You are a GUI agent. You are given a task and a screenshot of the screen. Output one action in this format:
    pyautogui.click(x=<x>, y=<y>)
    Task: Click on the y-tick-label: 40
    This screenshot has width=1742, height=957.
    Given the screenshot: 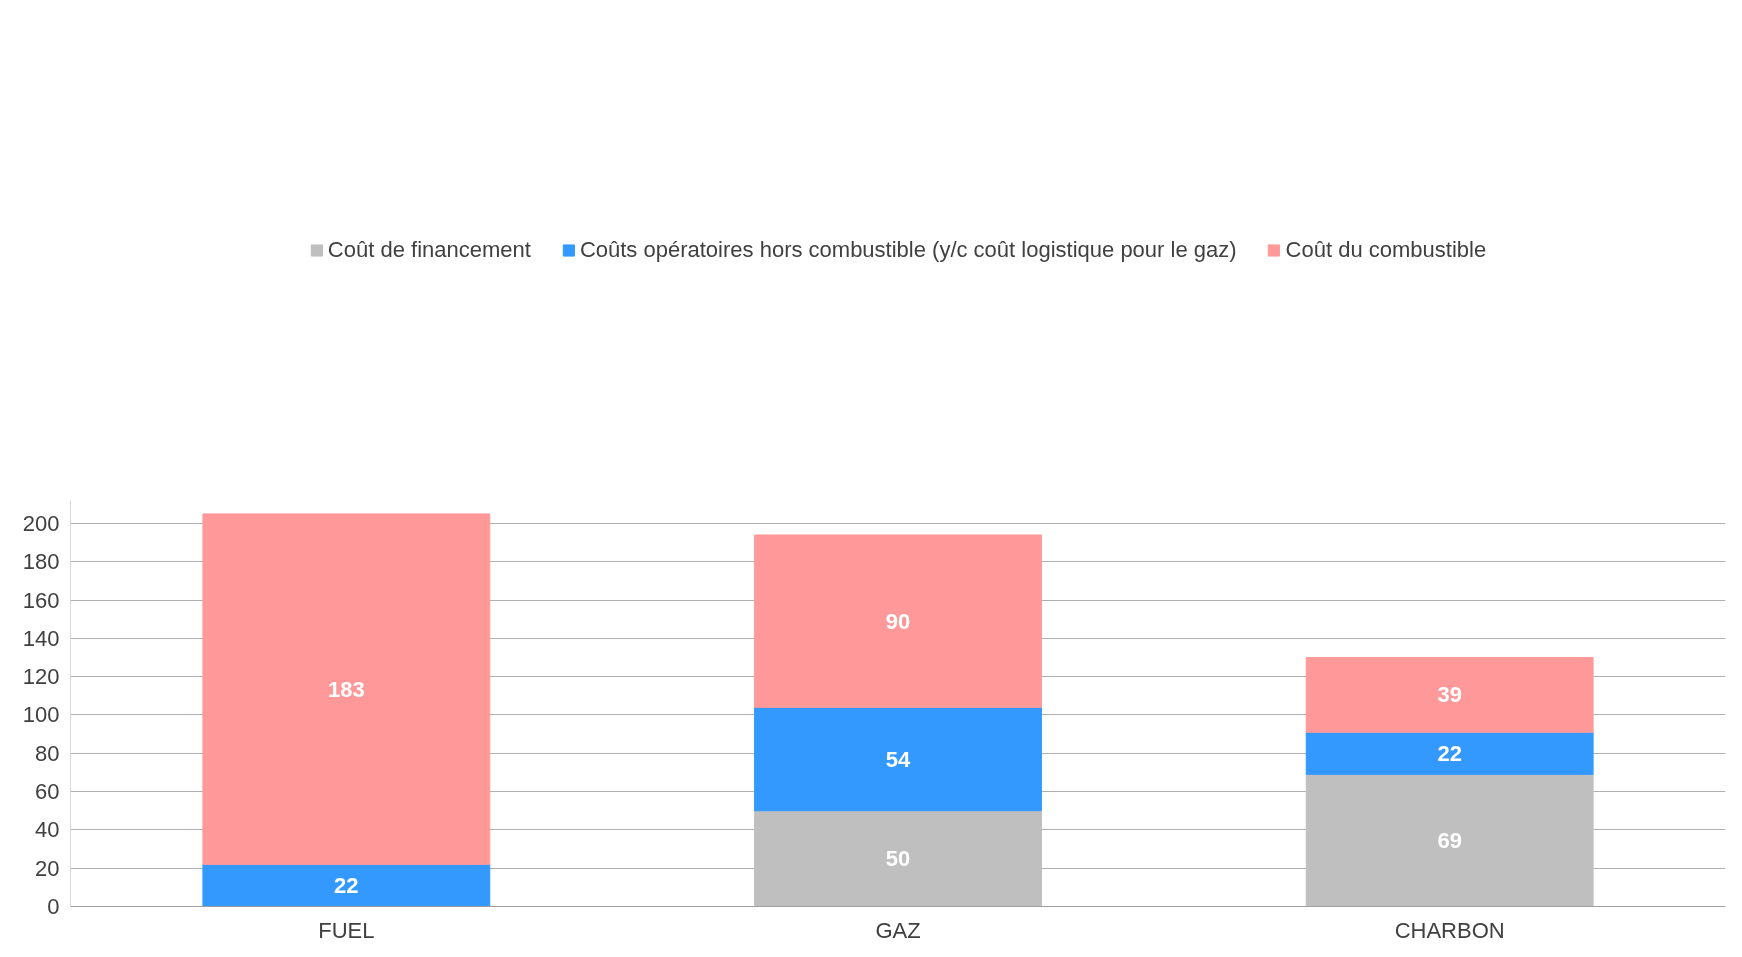 What is the action you would take?
    pyautogui.click(x=47, y=830)
    